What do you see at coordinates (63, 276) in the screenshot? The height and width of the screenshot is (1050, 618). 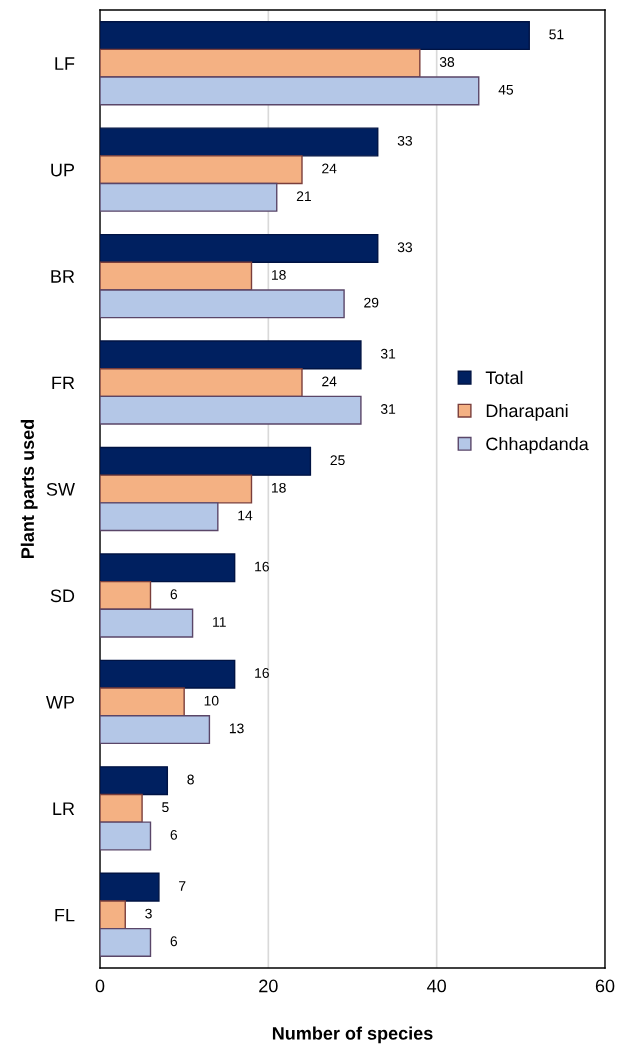 I see `y-tick-label: BR` at bounding box center [63, 276].